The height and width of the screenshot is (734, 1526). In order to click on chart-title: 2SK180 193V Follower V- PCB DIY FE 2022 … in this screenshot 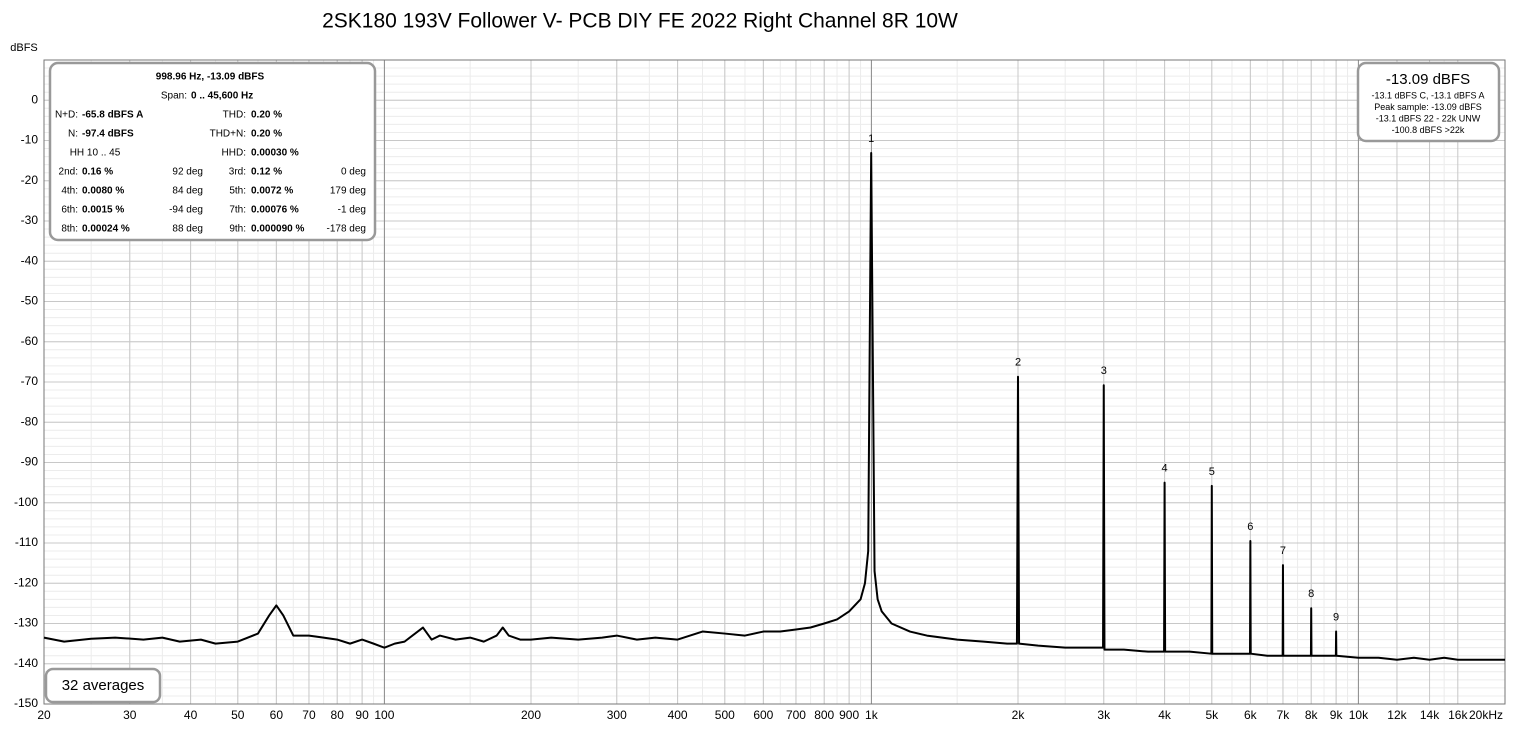, I will do `click(640, 21)`.